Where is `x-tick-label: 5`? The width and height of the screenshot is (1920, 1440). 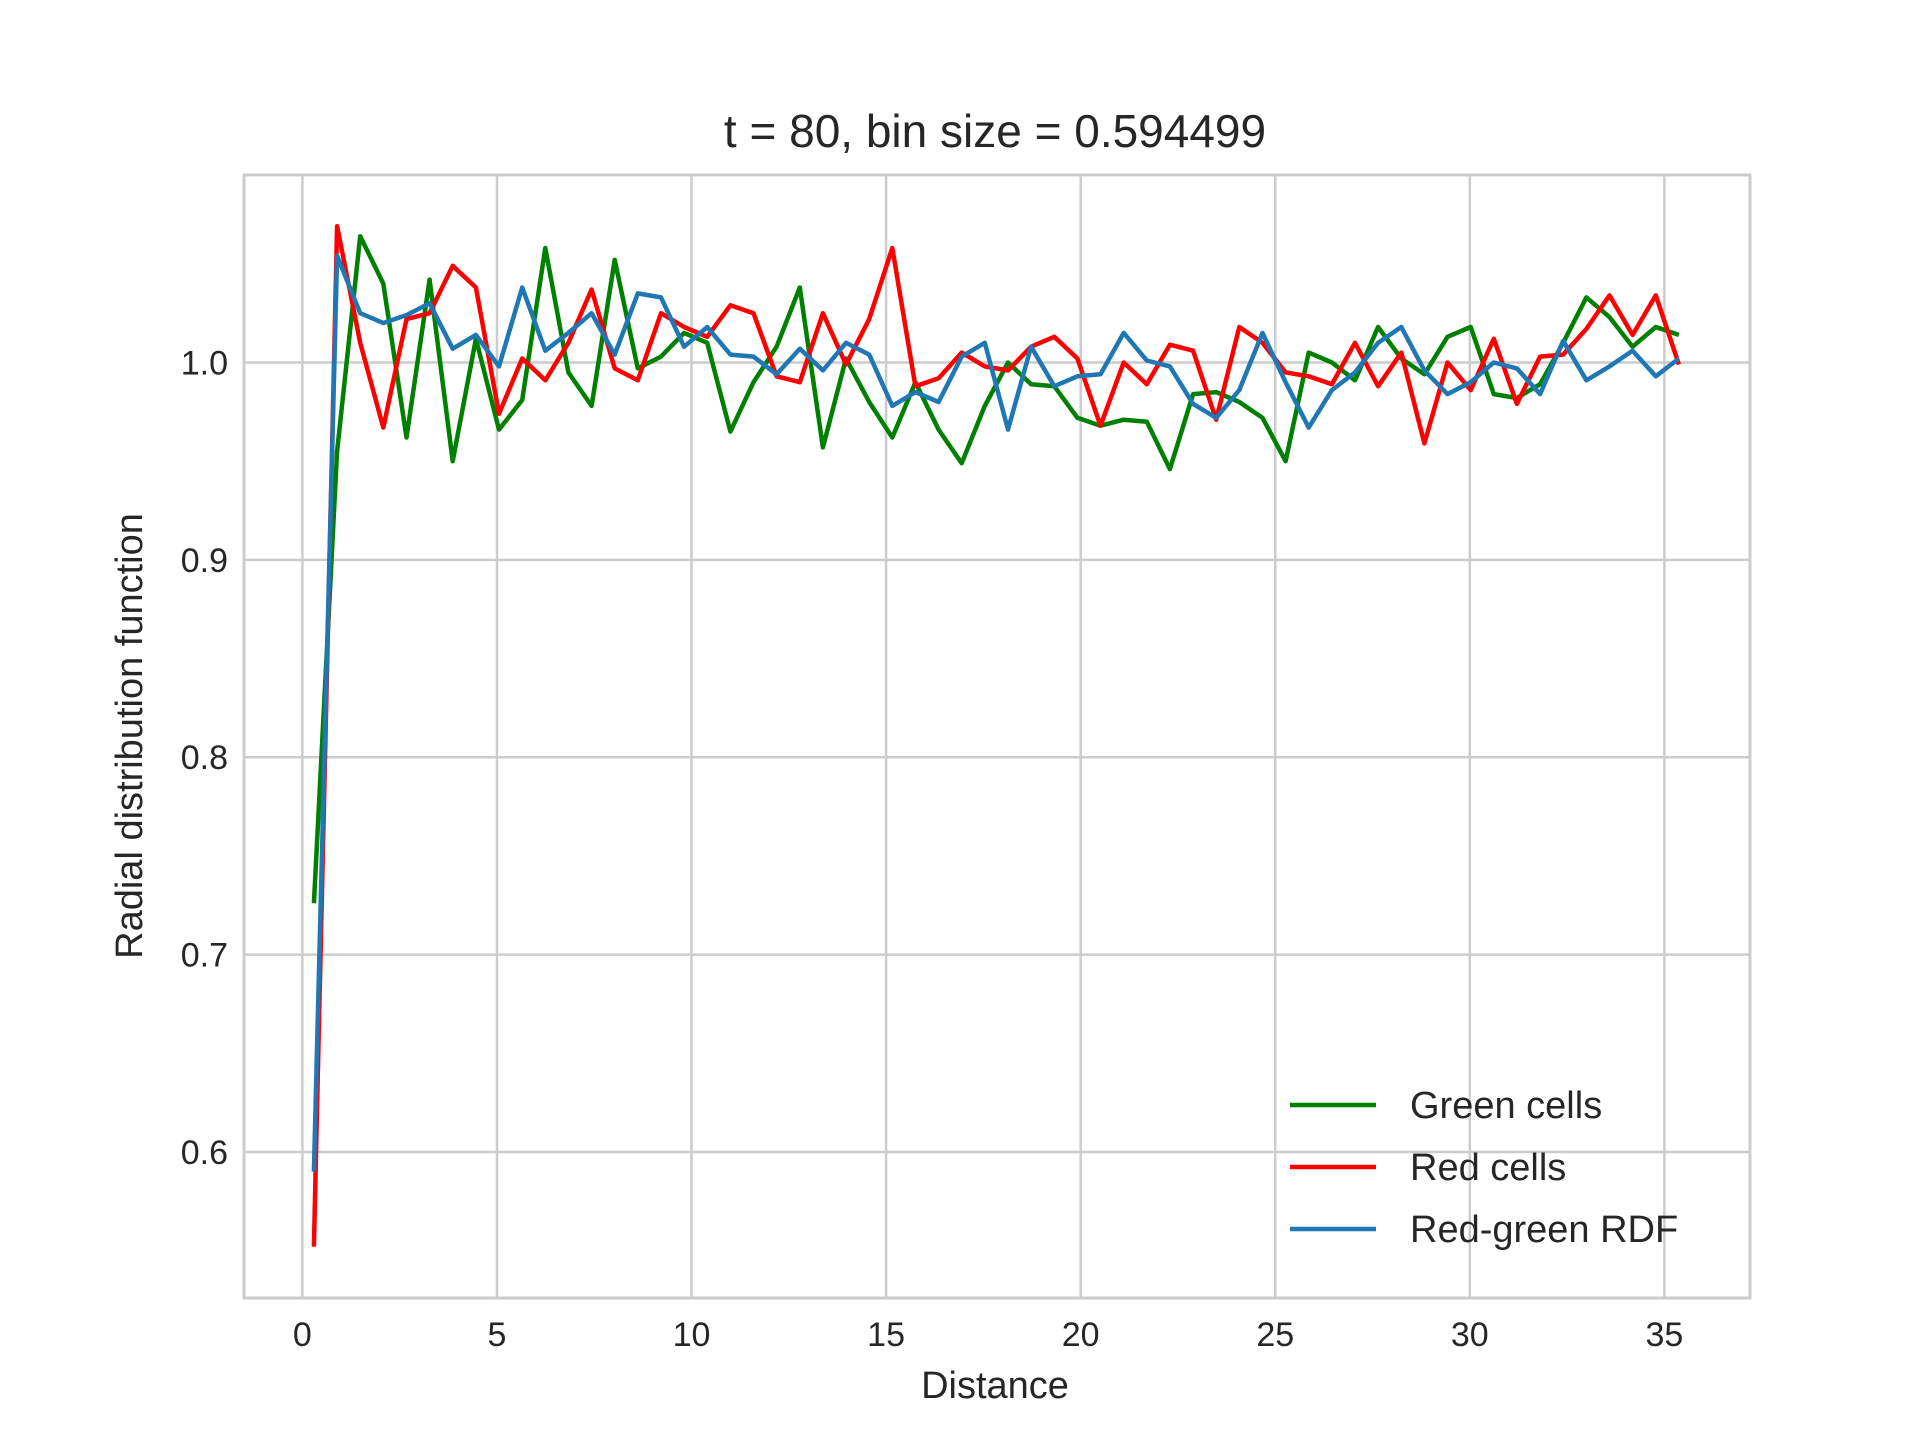 x-tick-label: 5 is located at coordinates (496, 1335).